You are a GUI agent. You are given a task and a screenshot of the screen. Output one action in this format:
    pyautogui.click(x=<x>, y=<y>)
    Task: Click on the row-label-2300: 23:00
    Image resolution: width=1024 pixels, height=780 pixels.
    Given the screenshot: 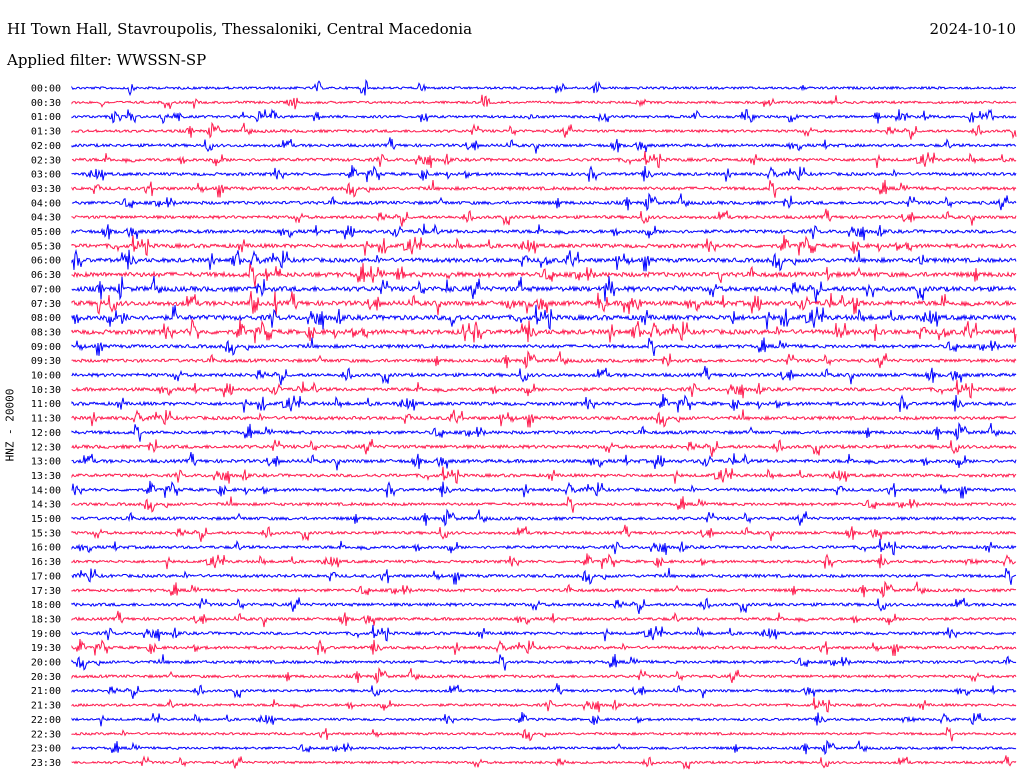 What is the action you would take?
    pyautogui.click(x=46, y=749)
    